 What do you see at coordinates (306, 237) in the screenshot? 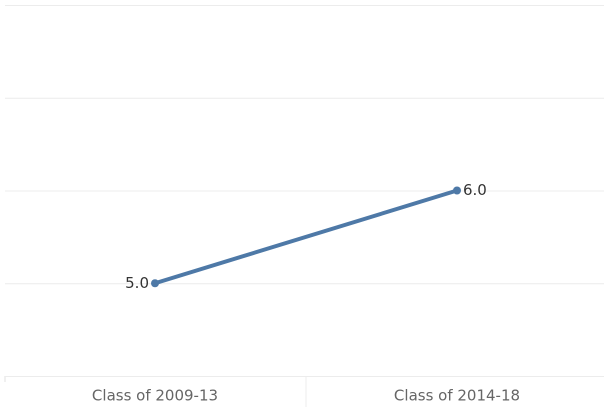
I see `line` at bounding box center [306, 237].